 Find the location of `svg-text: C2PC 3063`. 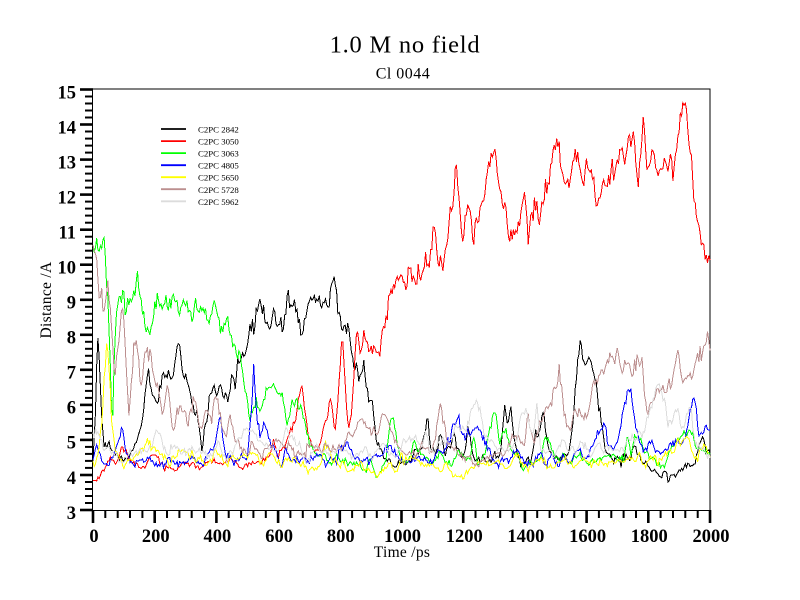

svg-text: C2PC 3063 is located at coordinates (218, 154).